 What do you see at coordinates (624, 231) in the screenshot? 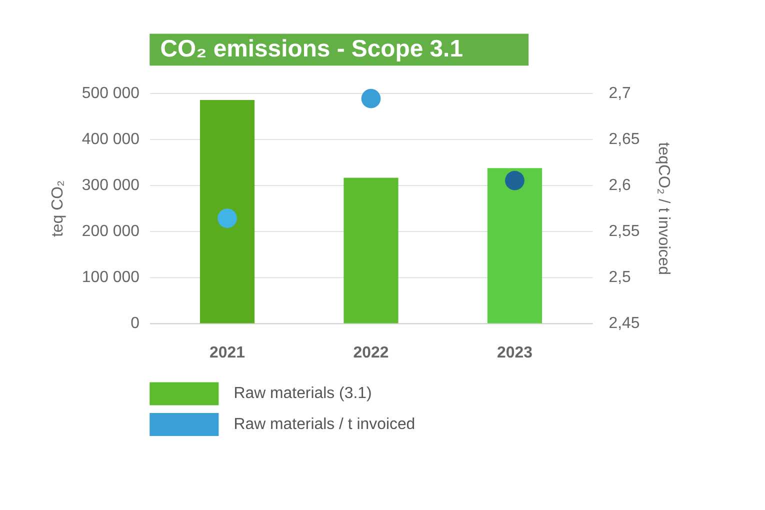
I see `y2-tick-label: 2,55` at bounding box center [624, 231].